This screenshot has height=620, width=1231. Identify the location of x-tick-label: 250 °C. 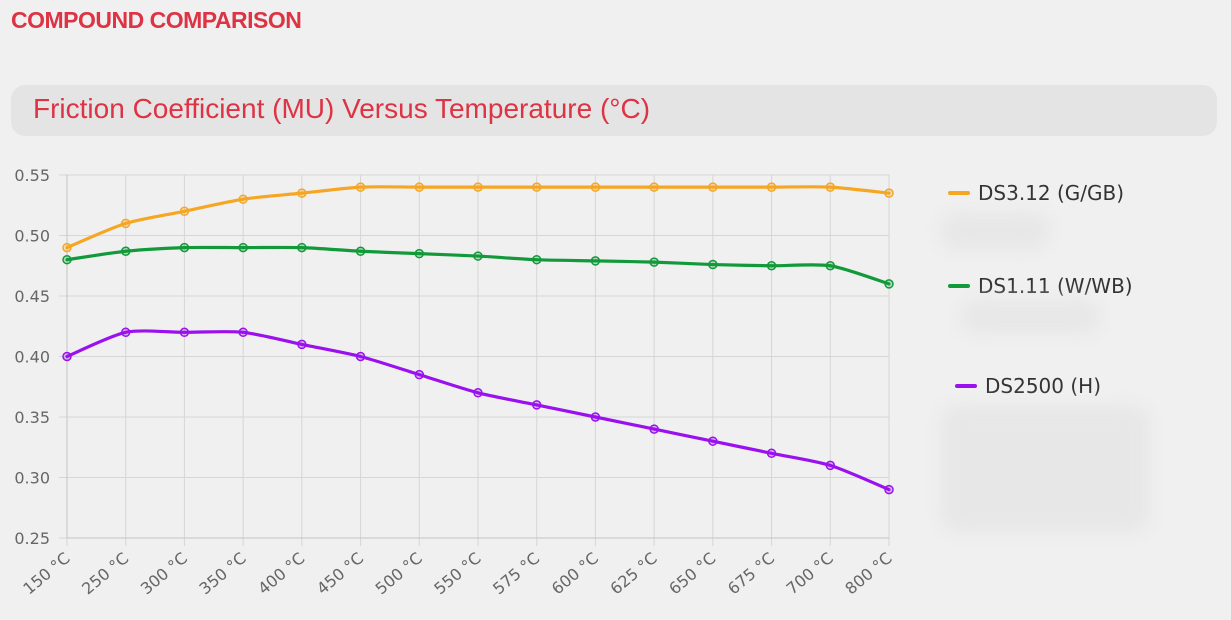
(105, 574).